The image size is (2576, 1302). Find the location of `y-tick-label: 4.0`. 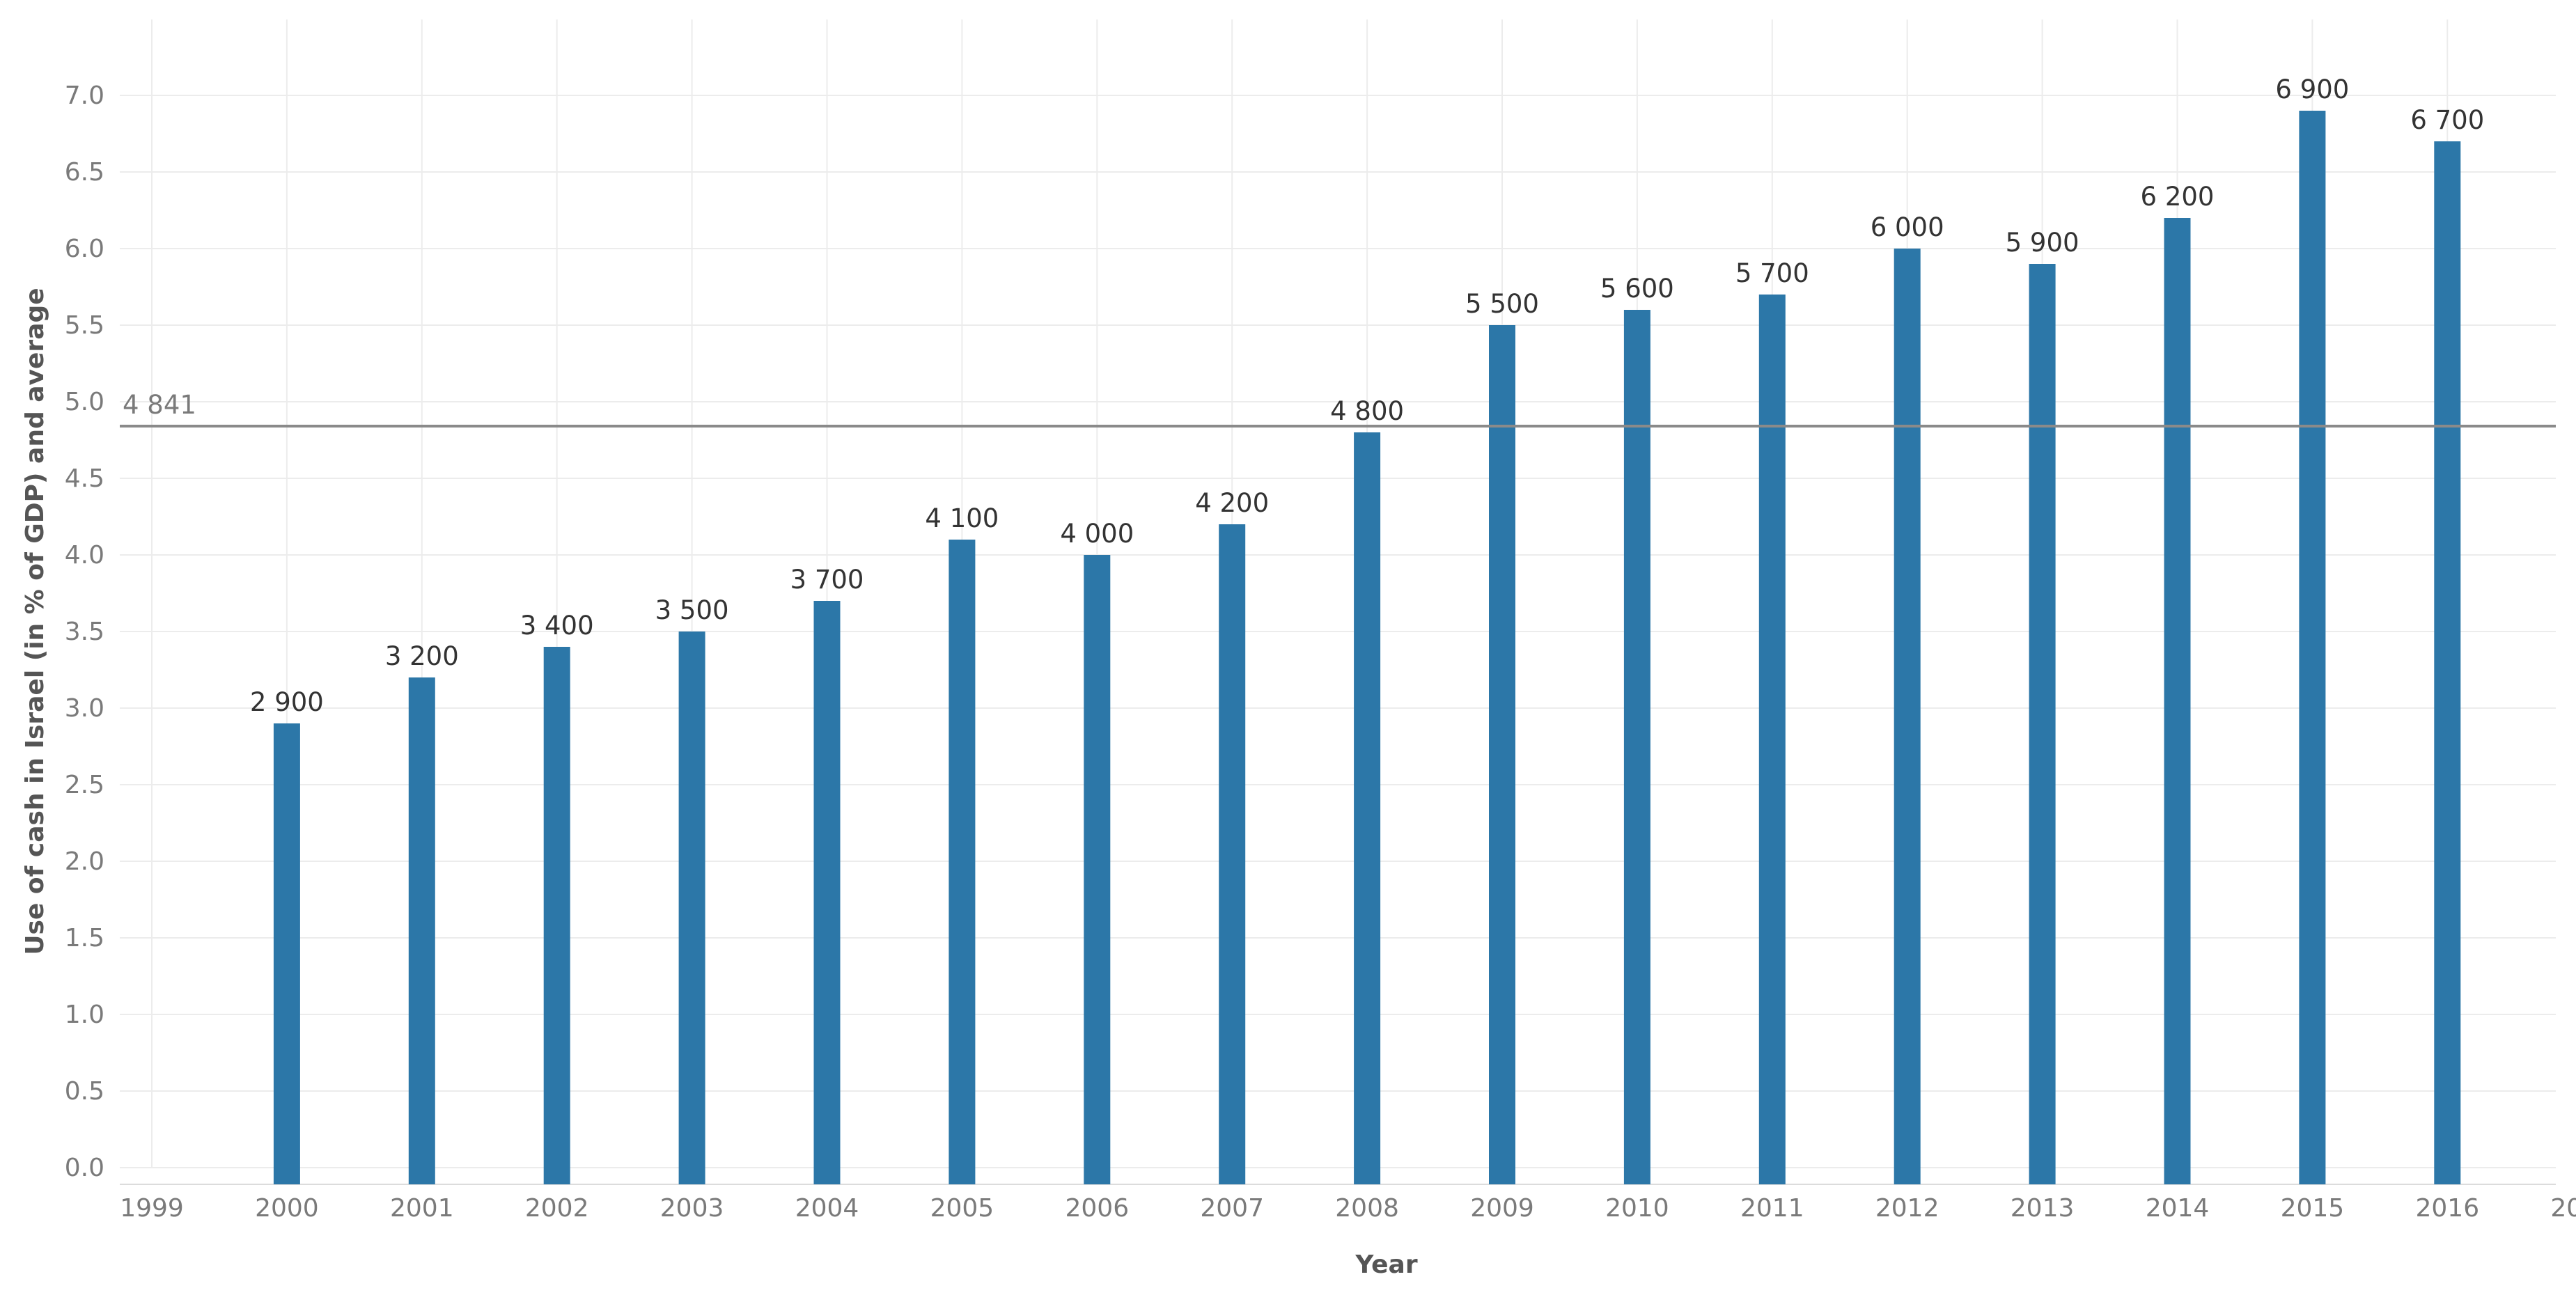

y-tick-label: 4.0 is located at coordinates (84, 555).